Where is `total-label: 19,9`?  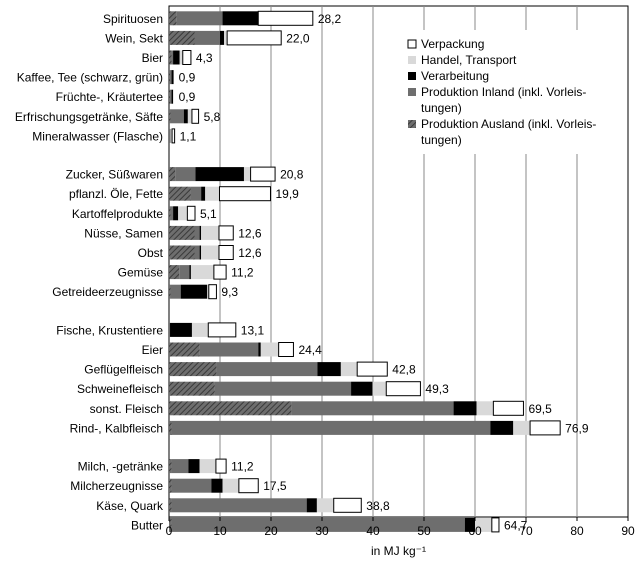 total-label: 19,9 is located at coordinates (287, 194).